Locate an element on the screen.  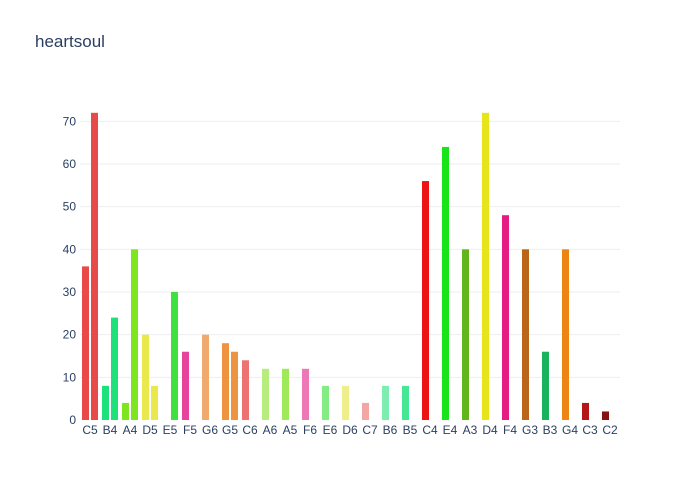
x-tick-label: C7 is located at coordinates (370, 430).